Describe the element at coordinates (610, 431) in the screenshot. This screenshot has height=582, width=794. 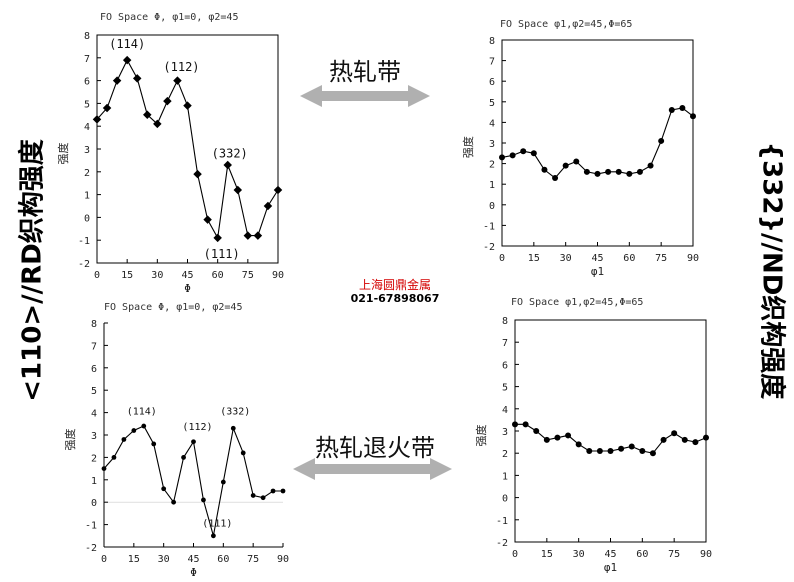
I see `plot-frame` at that location.